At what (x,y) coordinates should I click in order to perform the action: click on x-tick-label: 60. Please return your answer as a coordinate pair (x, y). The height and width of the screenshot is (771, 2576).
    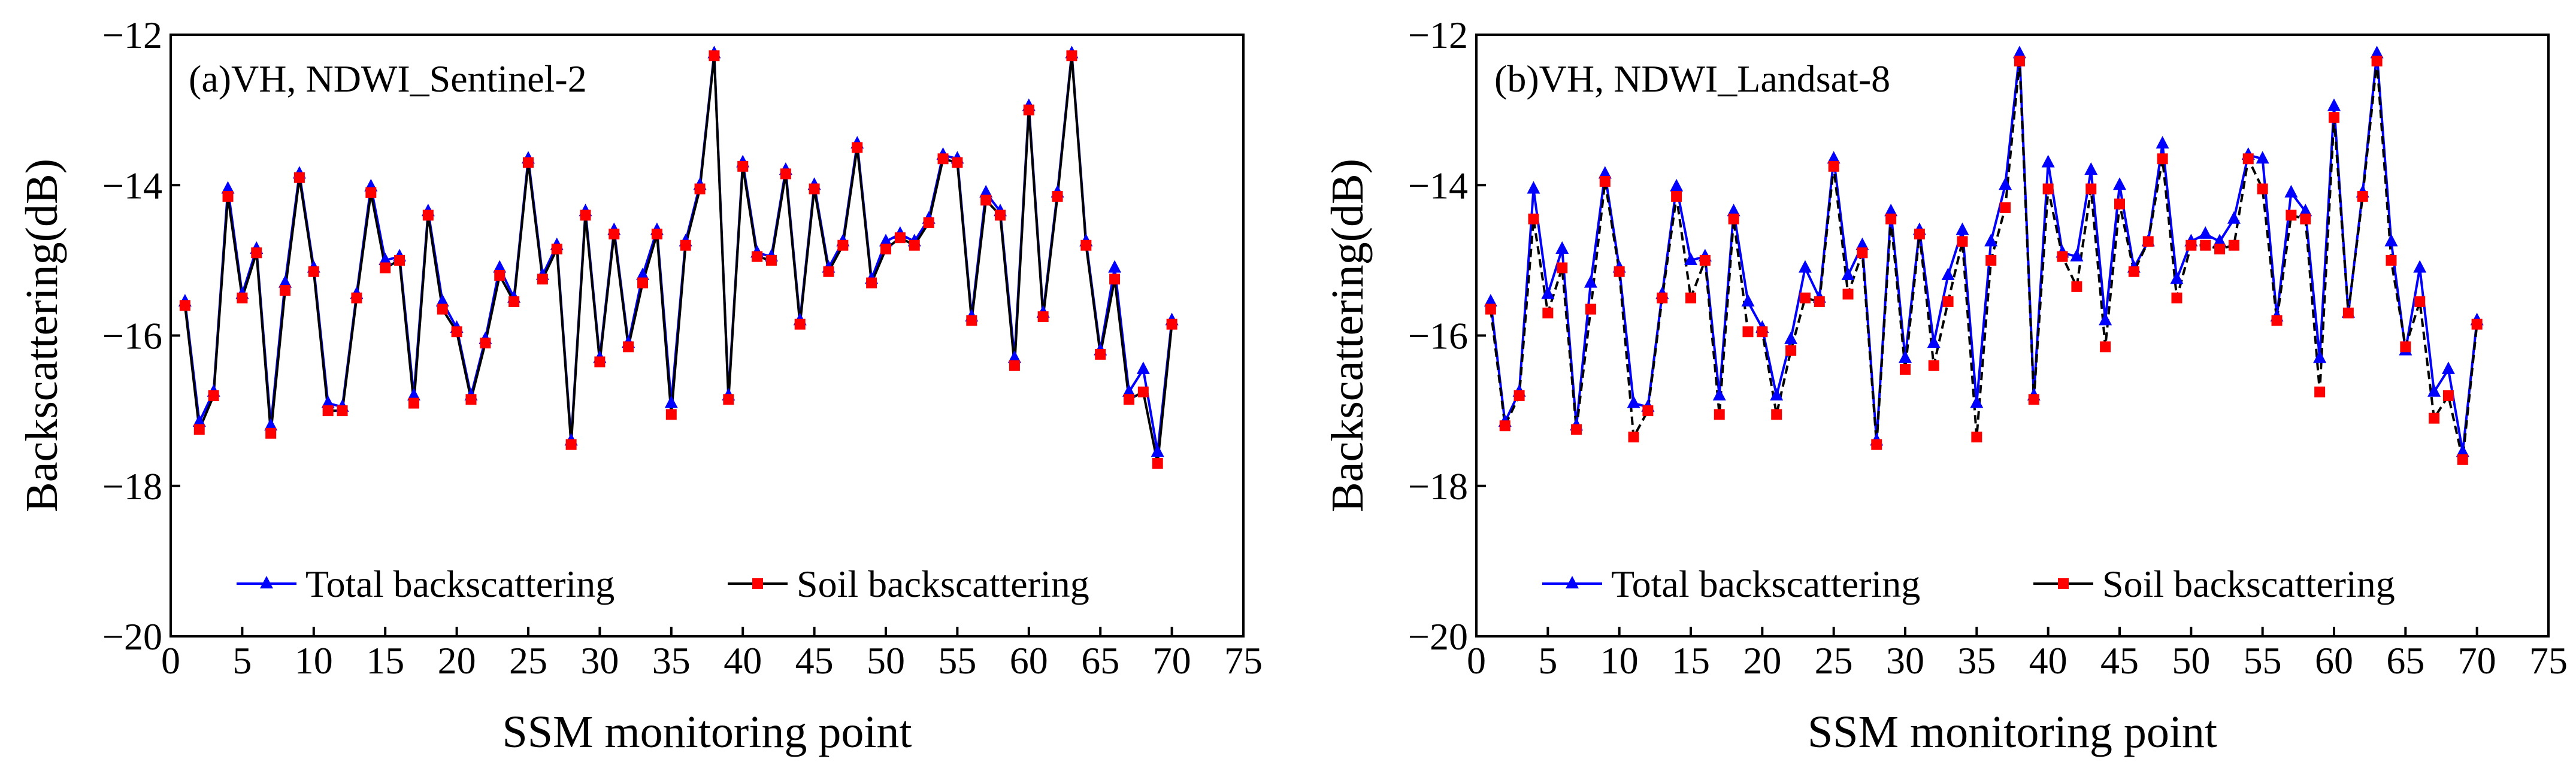
    Looking at the image, I should click on (1029, 660).